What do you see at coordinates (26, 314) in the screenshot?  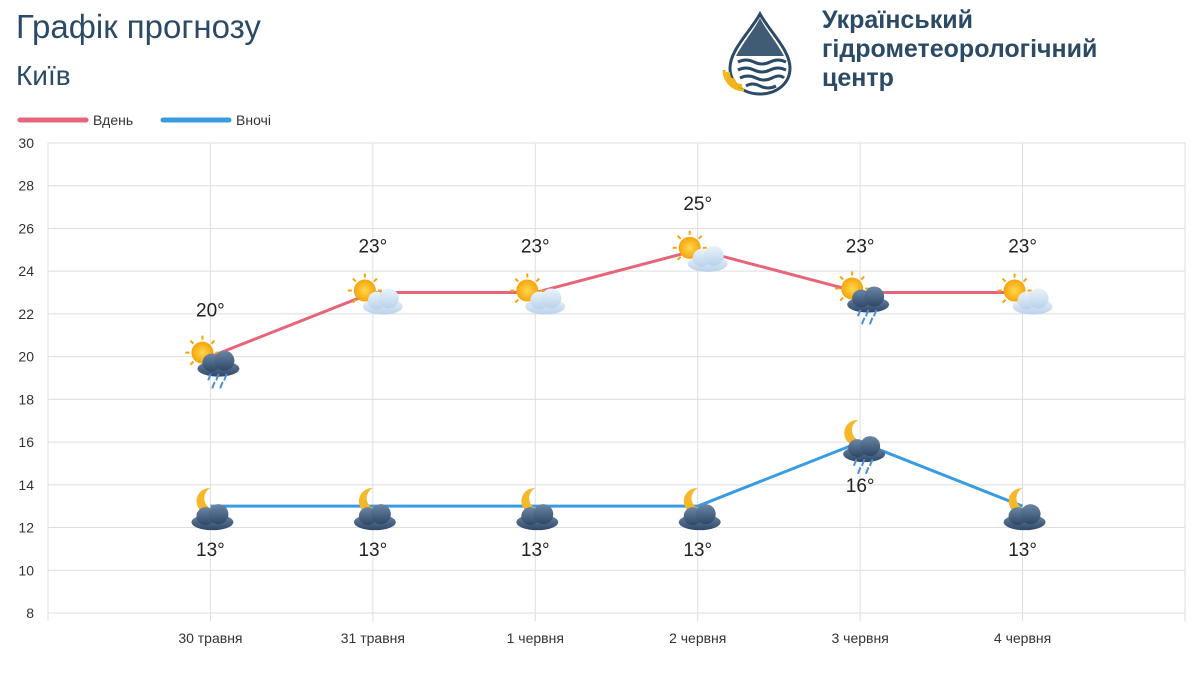 I see `y-tick-label: 22` at bounding box center [26, 314].